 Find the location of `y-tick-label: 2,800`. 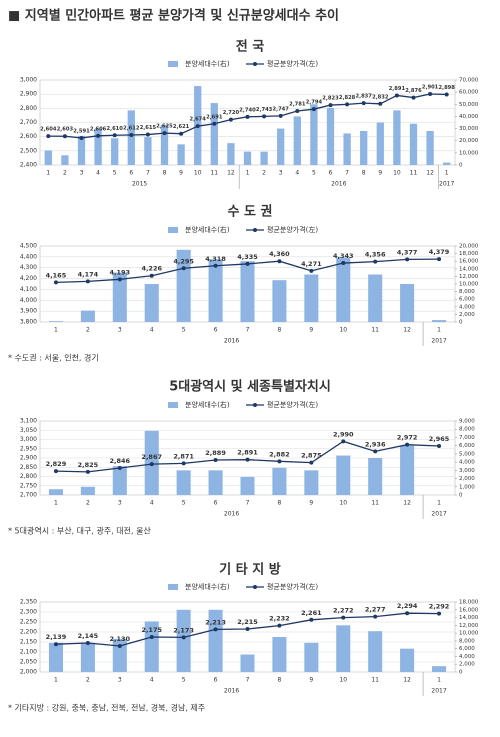

y-tick-label: 2,800 is located at coordinates (28, 476).